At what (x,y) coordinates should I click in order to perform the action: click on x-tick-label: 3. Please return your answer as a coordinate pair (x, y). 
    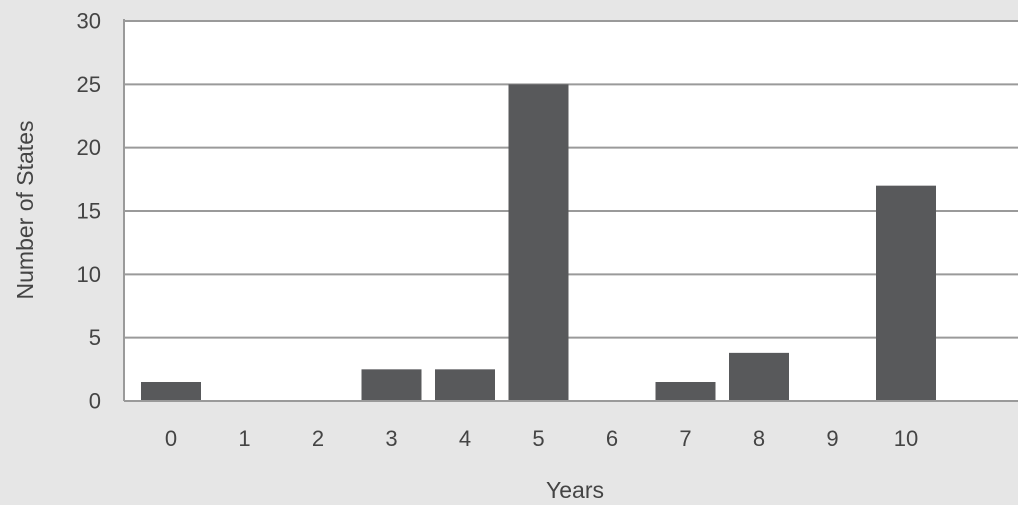
    Looking at the image, I should click on (391, 438).